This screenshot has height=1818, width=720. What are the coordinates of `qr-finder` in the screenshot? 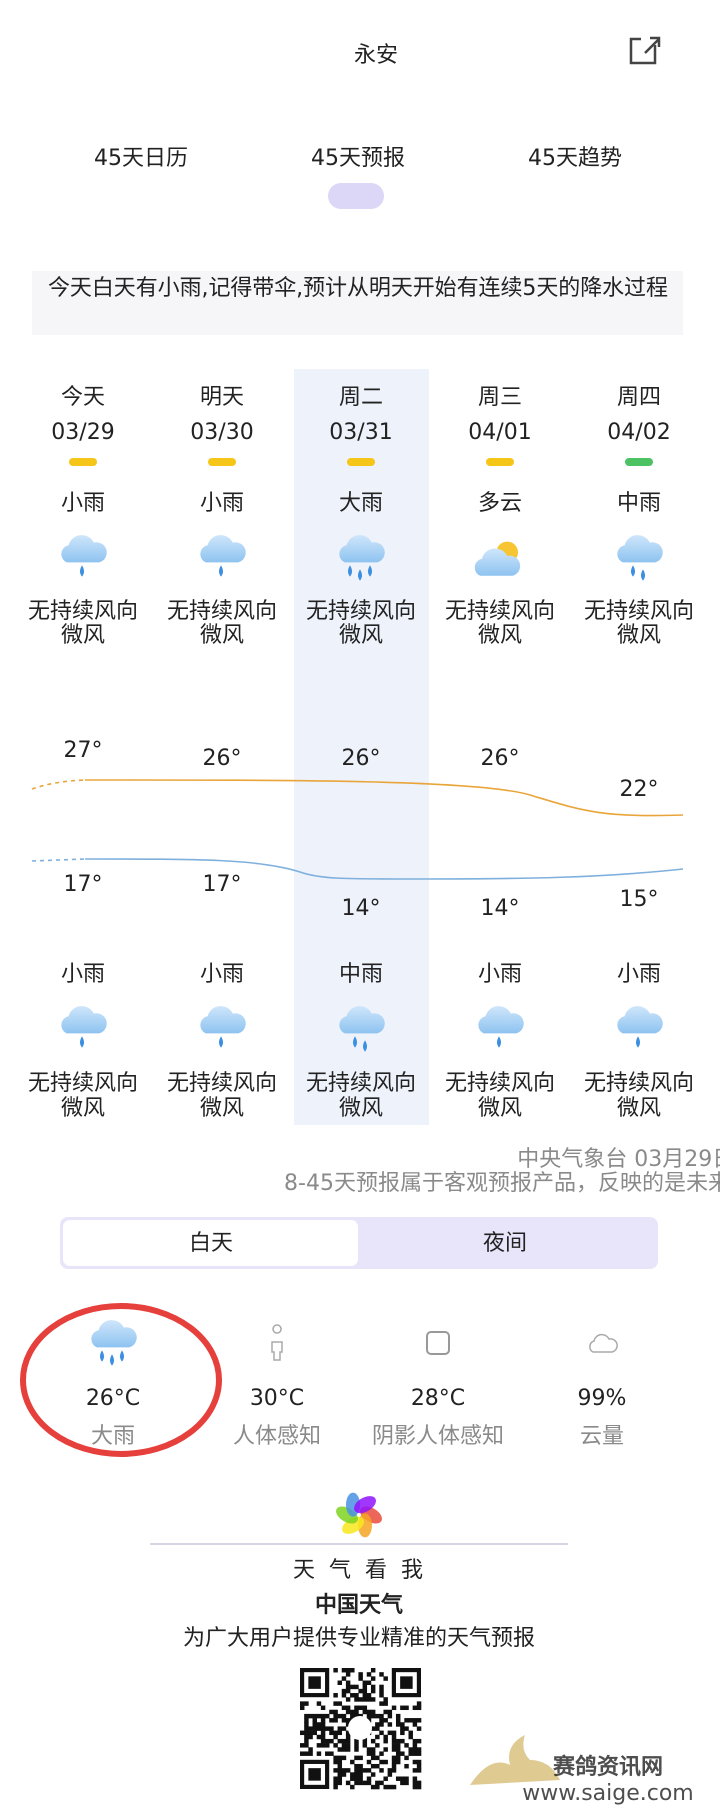 It's located at (406, 1682).